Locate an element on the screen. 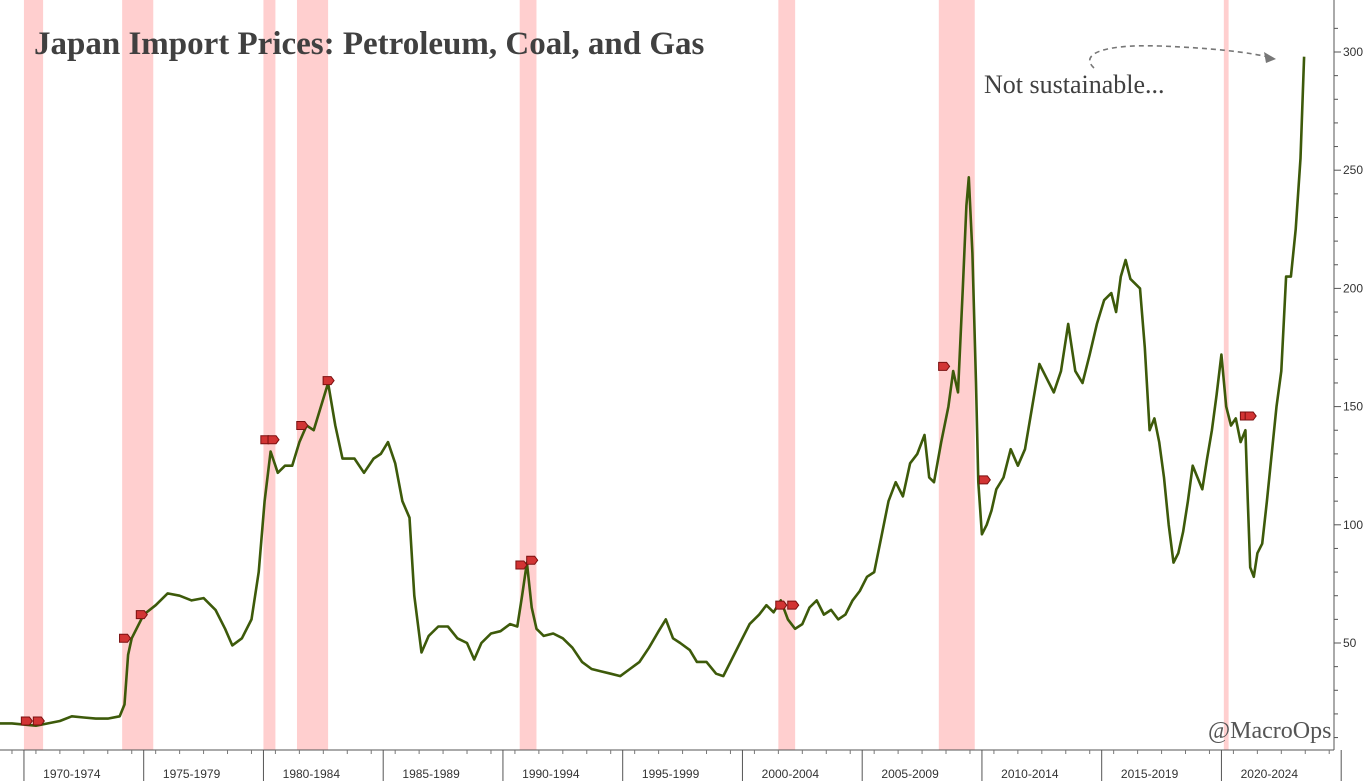  x-tick-label: 2010-2014 is located at coordinates (1030, 774).